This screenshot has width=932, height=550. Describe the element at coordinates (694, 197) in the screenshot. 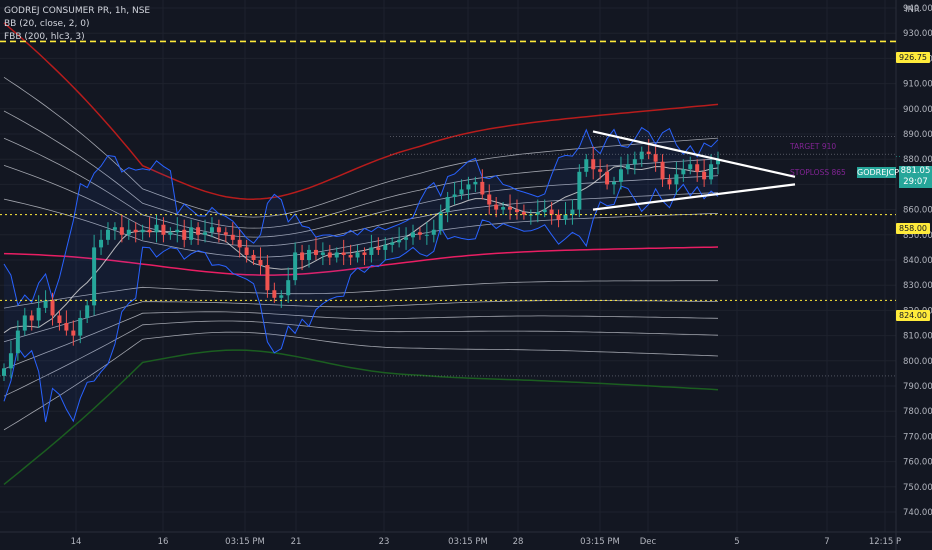

I see `triangle-lower-trendline` at that location.